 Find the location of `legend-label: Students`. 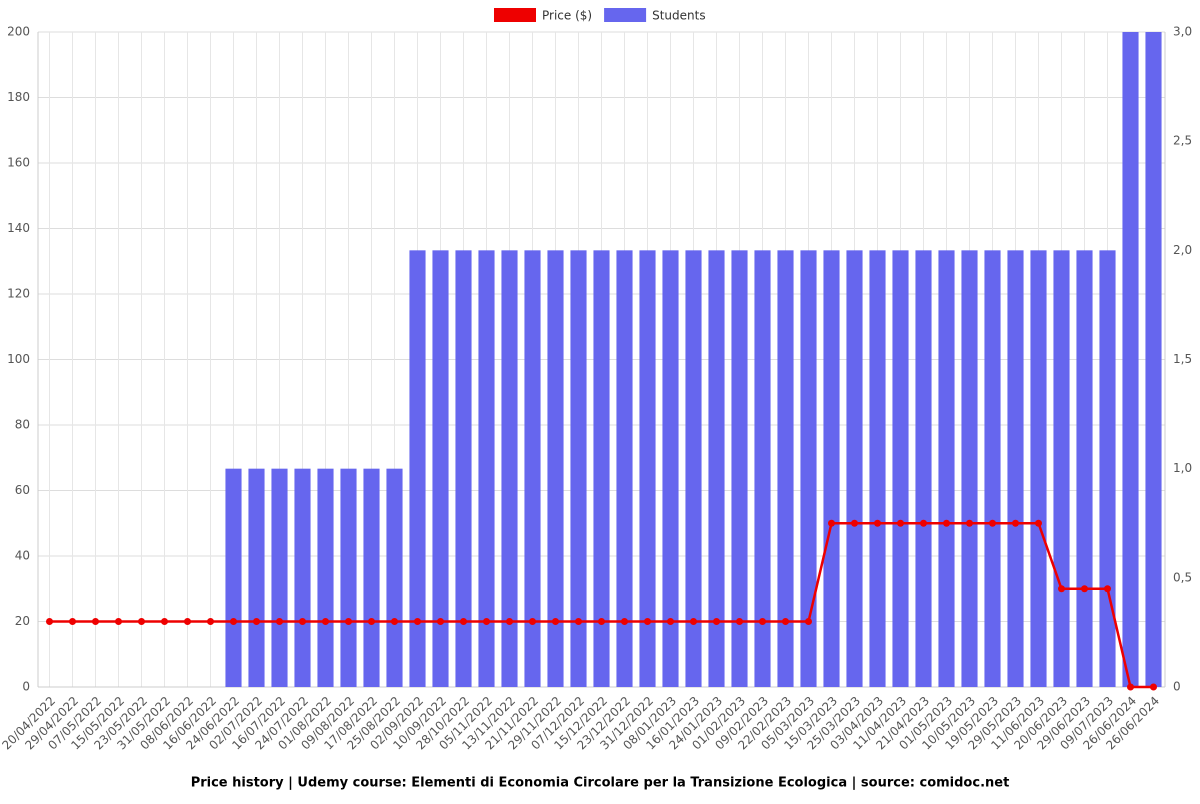

legend-label: Students is located at coordinates (679, 16).